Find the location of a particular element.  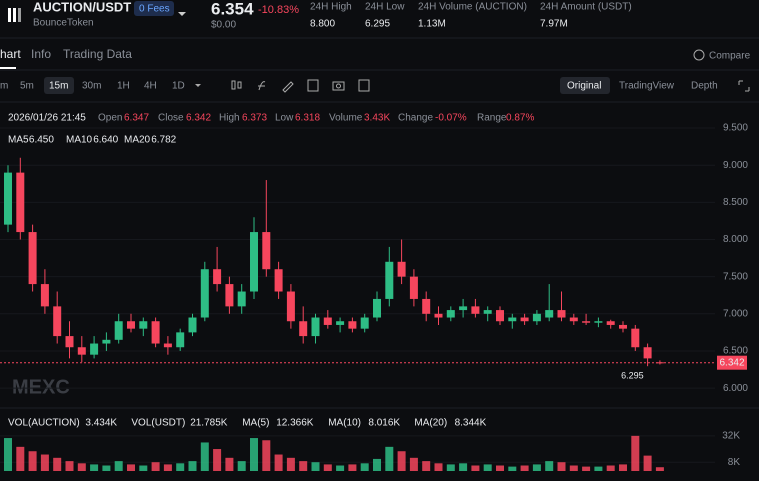

interval-active is located at coordinates (59, 85).